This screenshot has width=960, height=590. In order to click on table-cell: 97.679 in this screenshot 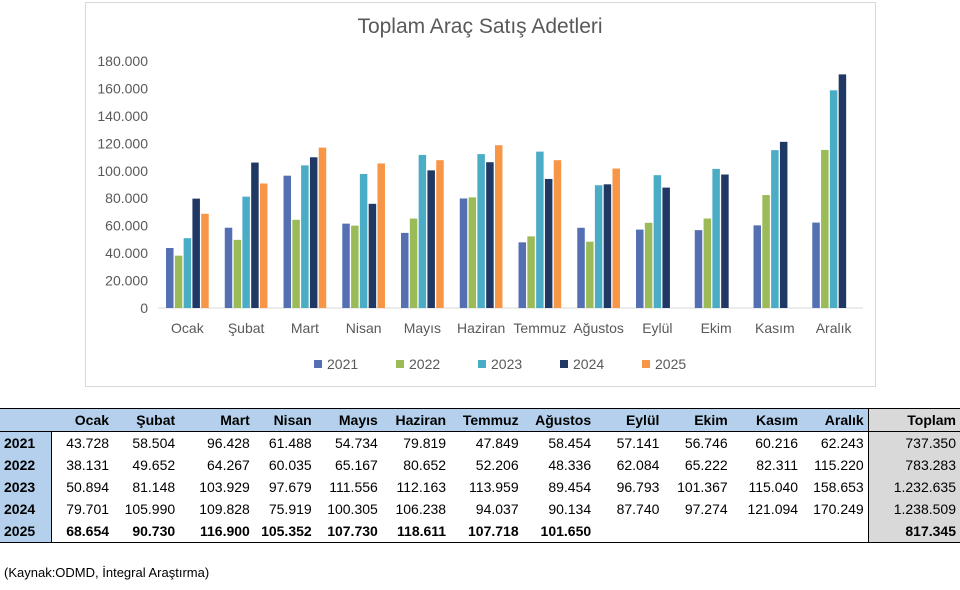, I will do `click(290, 487)`.